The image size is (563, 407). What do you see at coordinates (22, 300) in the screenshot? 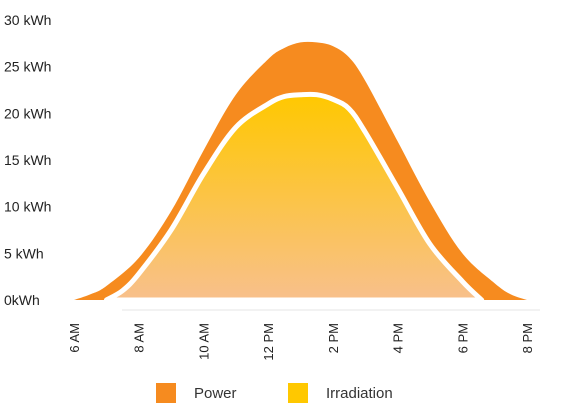
I see `y-tick-label: 0kWh` at bounding box center [22, 300].